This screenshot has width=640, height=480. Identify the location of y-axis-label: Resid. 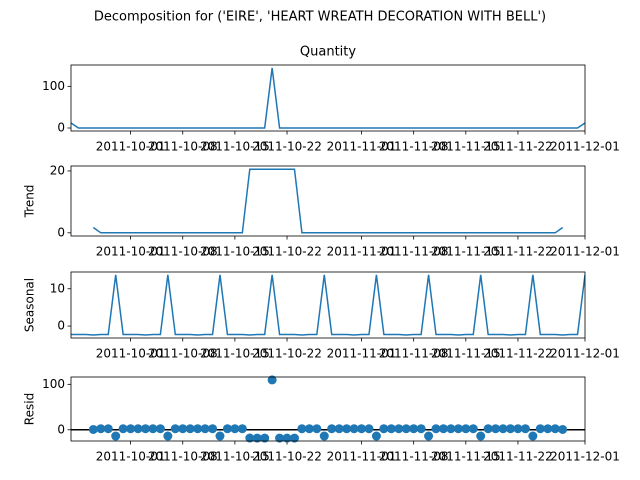
(30, 409).